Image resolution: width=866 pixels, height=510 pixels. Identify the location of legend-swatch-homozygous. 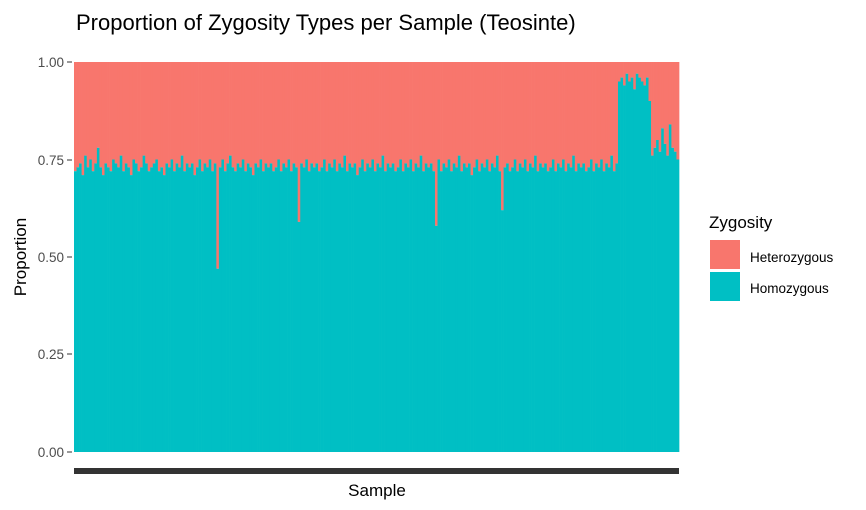
(725, 286).